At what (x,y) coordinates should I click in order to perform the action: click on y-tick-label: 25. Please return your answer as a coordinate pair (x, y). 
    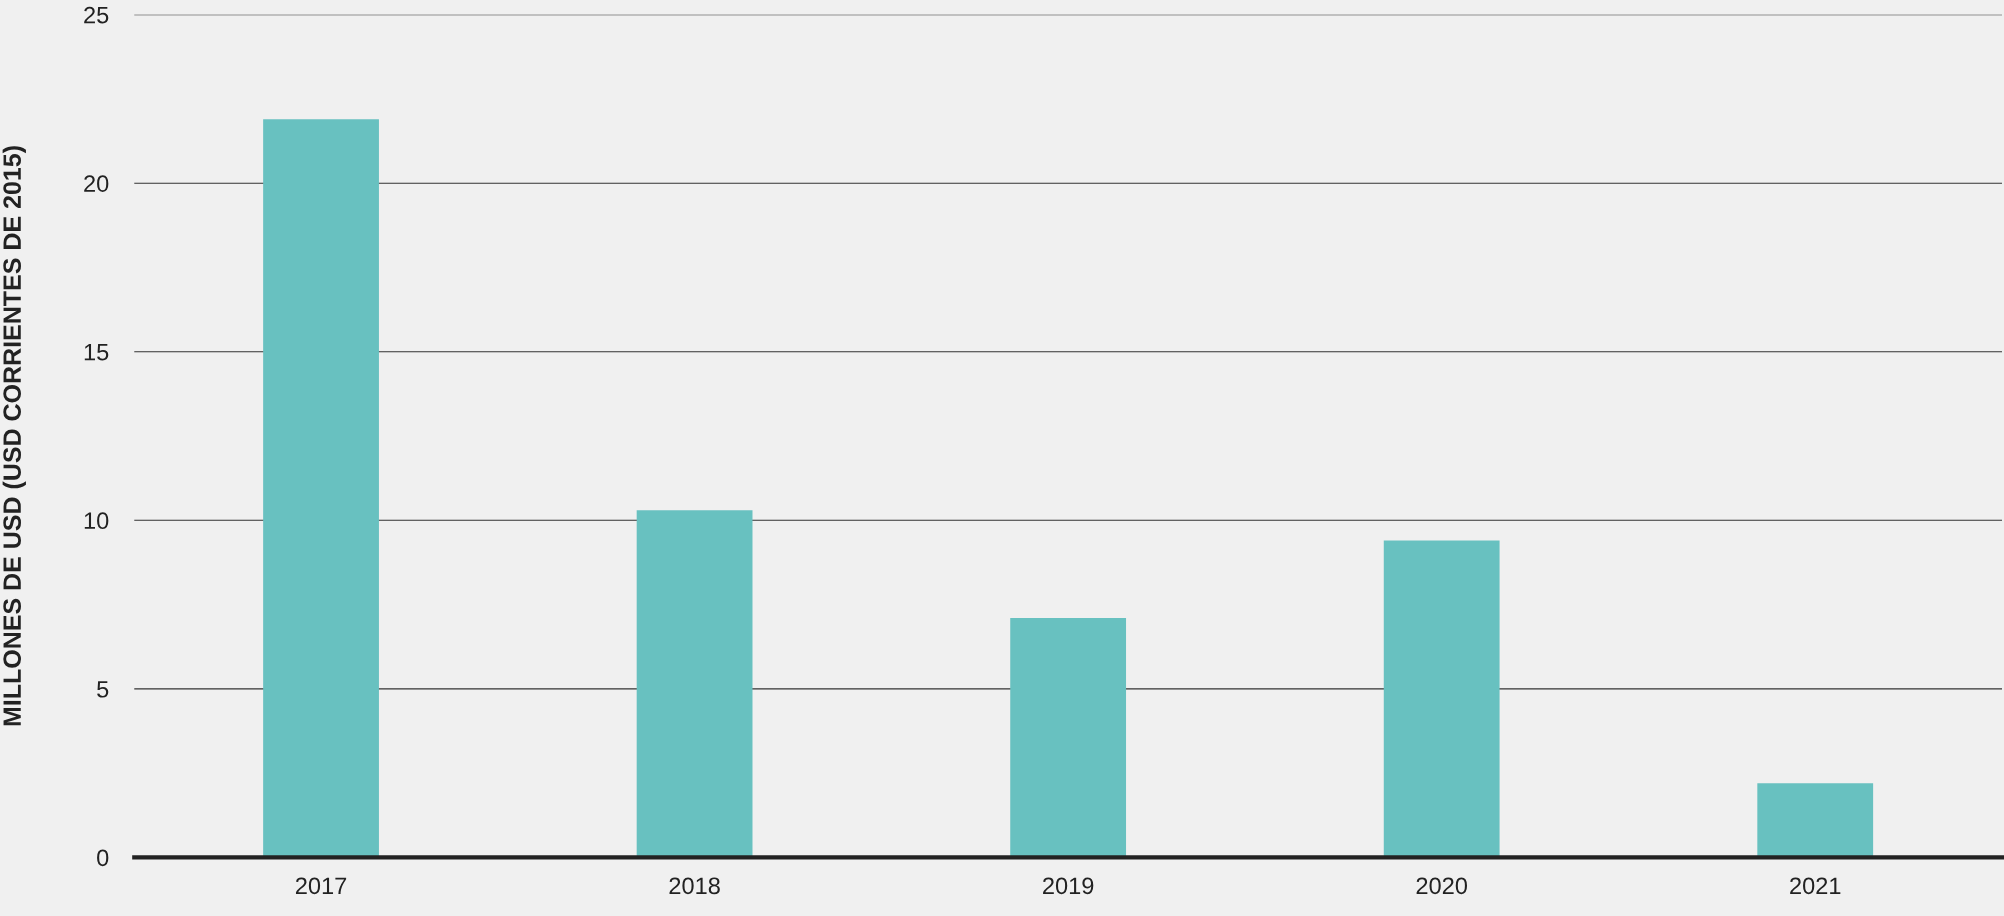
    Looking at the image, I should click on (96, 15).